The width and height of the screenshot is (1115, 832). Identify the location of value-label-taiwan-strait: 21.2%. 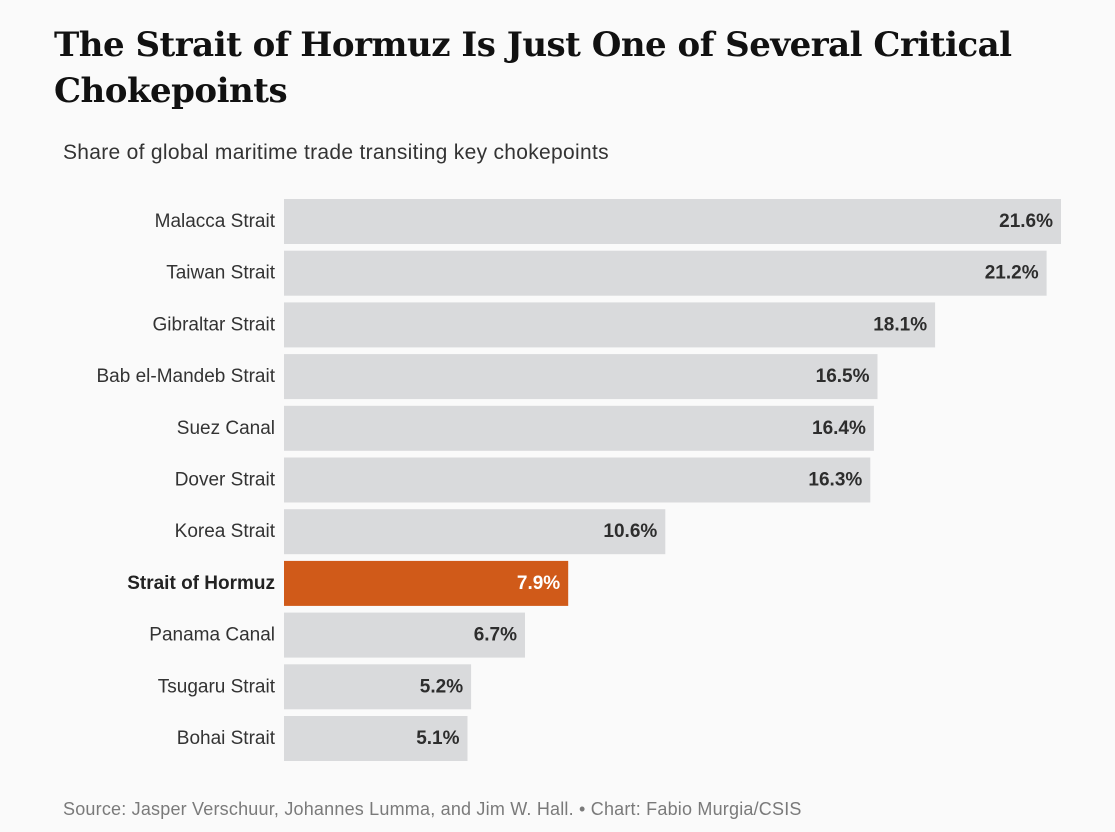
(1012, 273).